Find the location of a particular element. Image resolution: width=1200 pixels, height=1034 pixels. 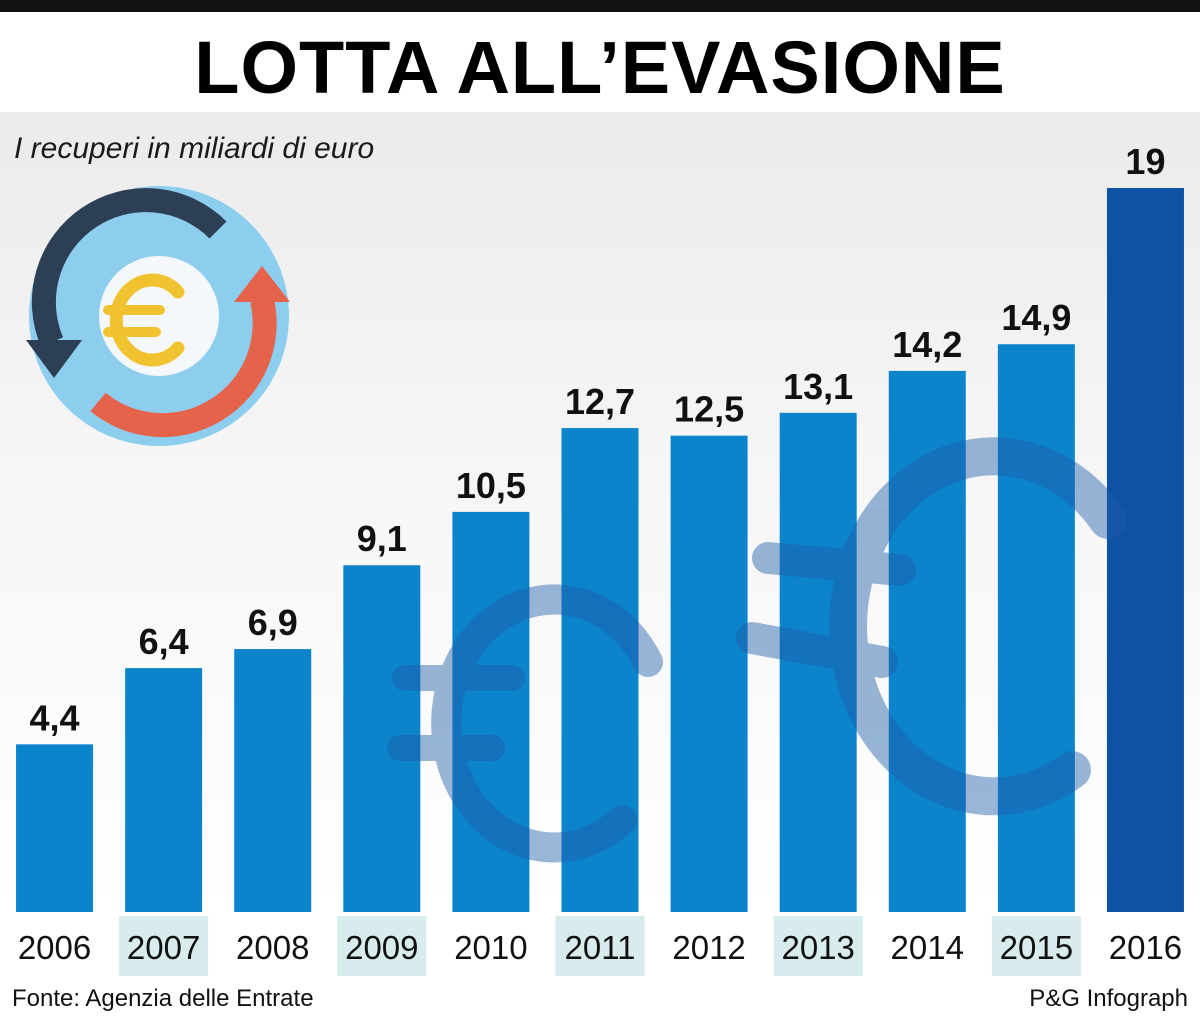

value-label: 19 is located at coordinates (1145, 161).